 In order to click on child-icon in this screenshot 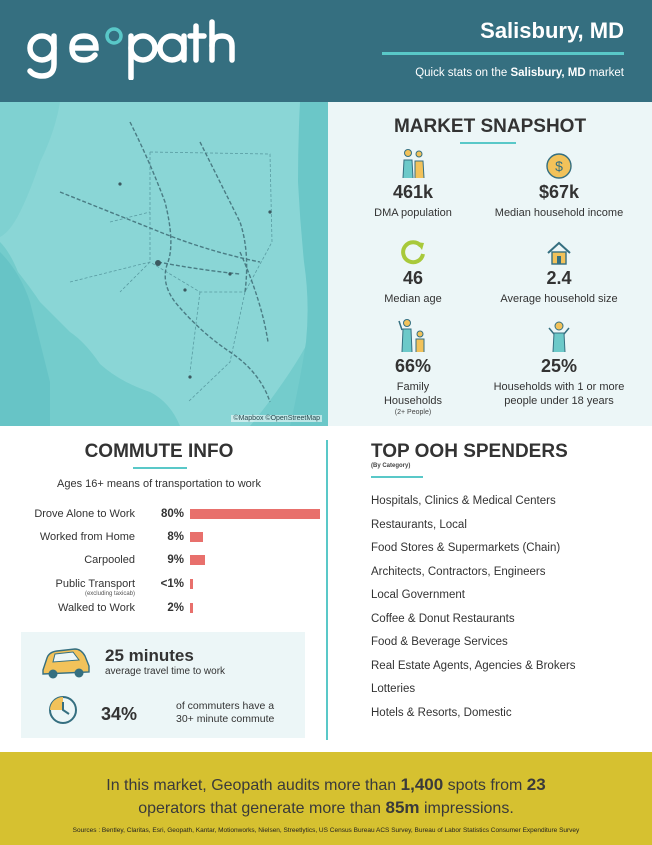, I will do `click(559, 336)`.